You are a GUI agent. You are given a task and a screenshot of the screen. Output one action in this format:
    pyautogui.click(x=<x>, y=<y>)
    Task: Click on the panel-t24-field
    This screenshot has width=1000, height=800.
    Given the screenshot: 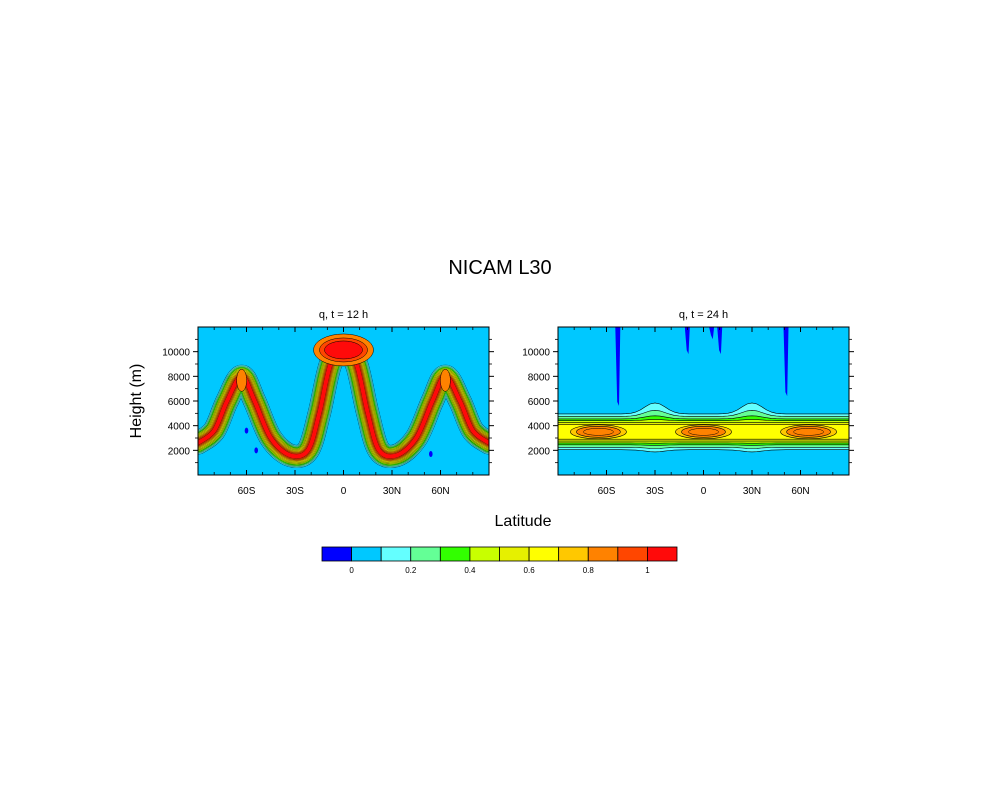 What is the action you would take?
    pyautogui.click(x=703, y=390)
    